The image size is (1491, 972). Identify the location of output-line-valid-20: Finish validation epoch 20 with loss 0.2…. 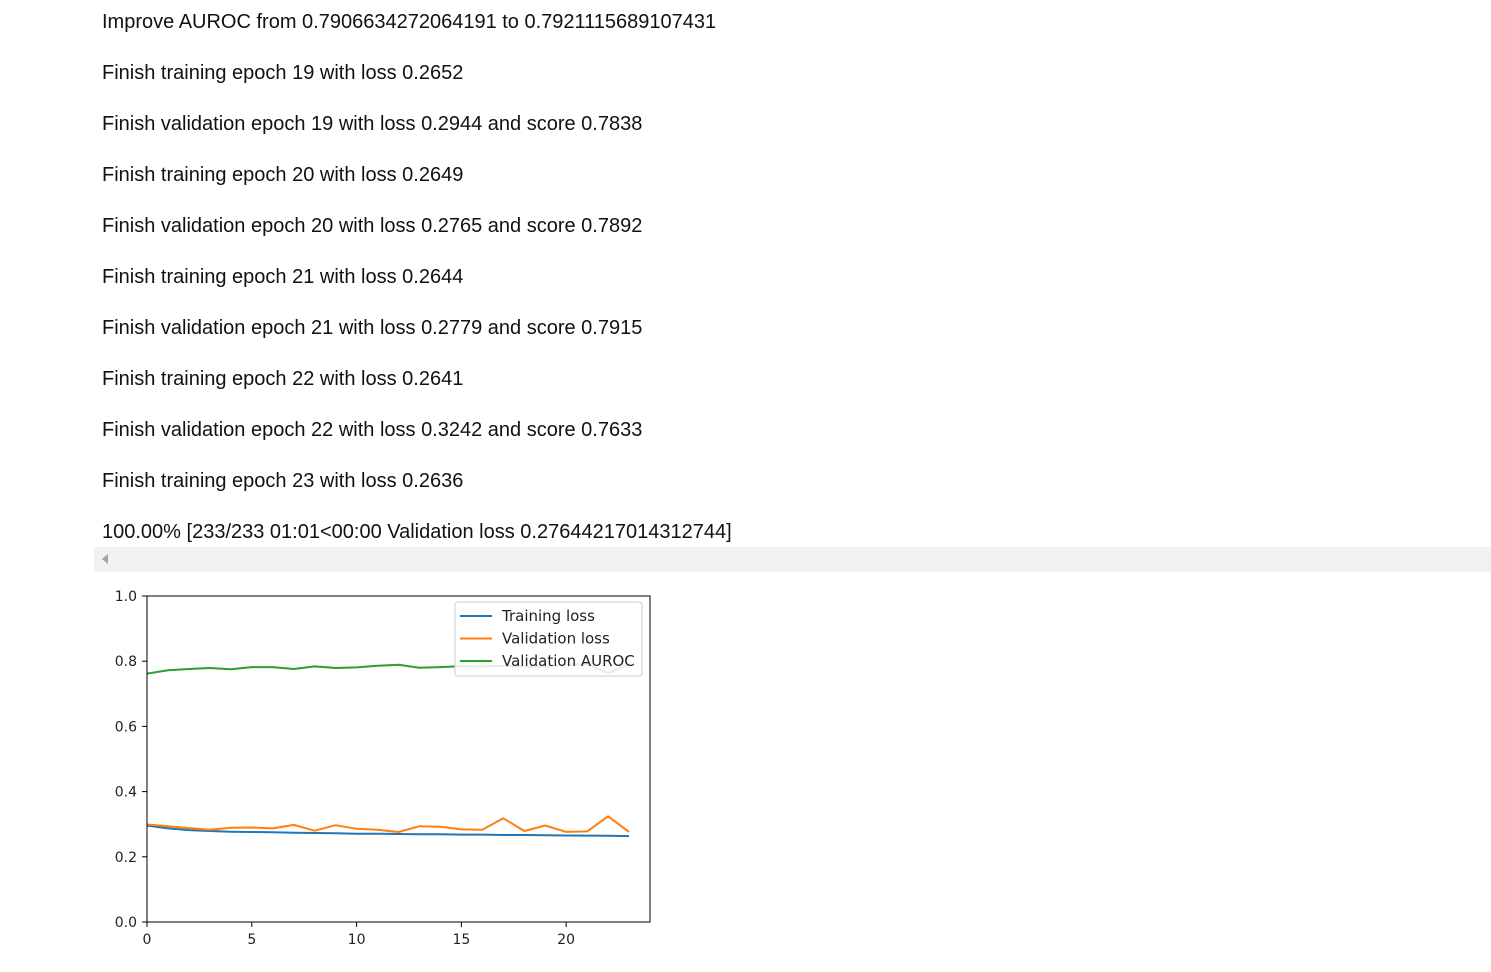
(372, 226).